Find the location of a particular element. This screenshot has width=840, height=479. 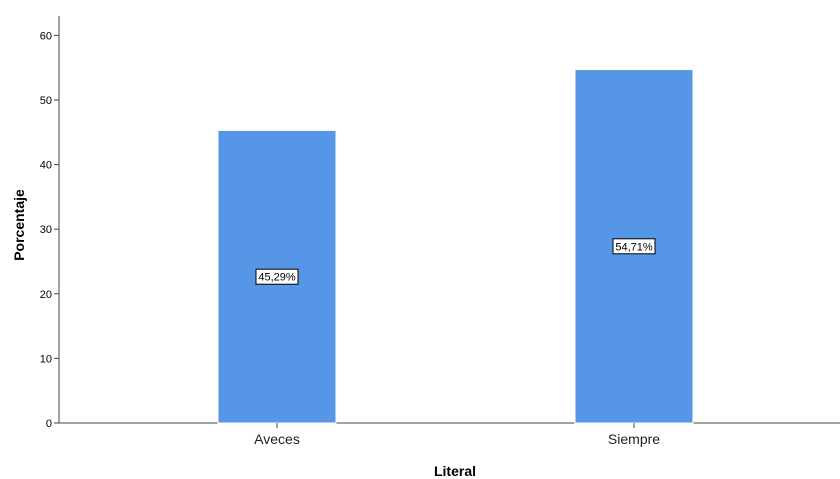

x-tick-label: Siempre is located at coordinates (634, 439).